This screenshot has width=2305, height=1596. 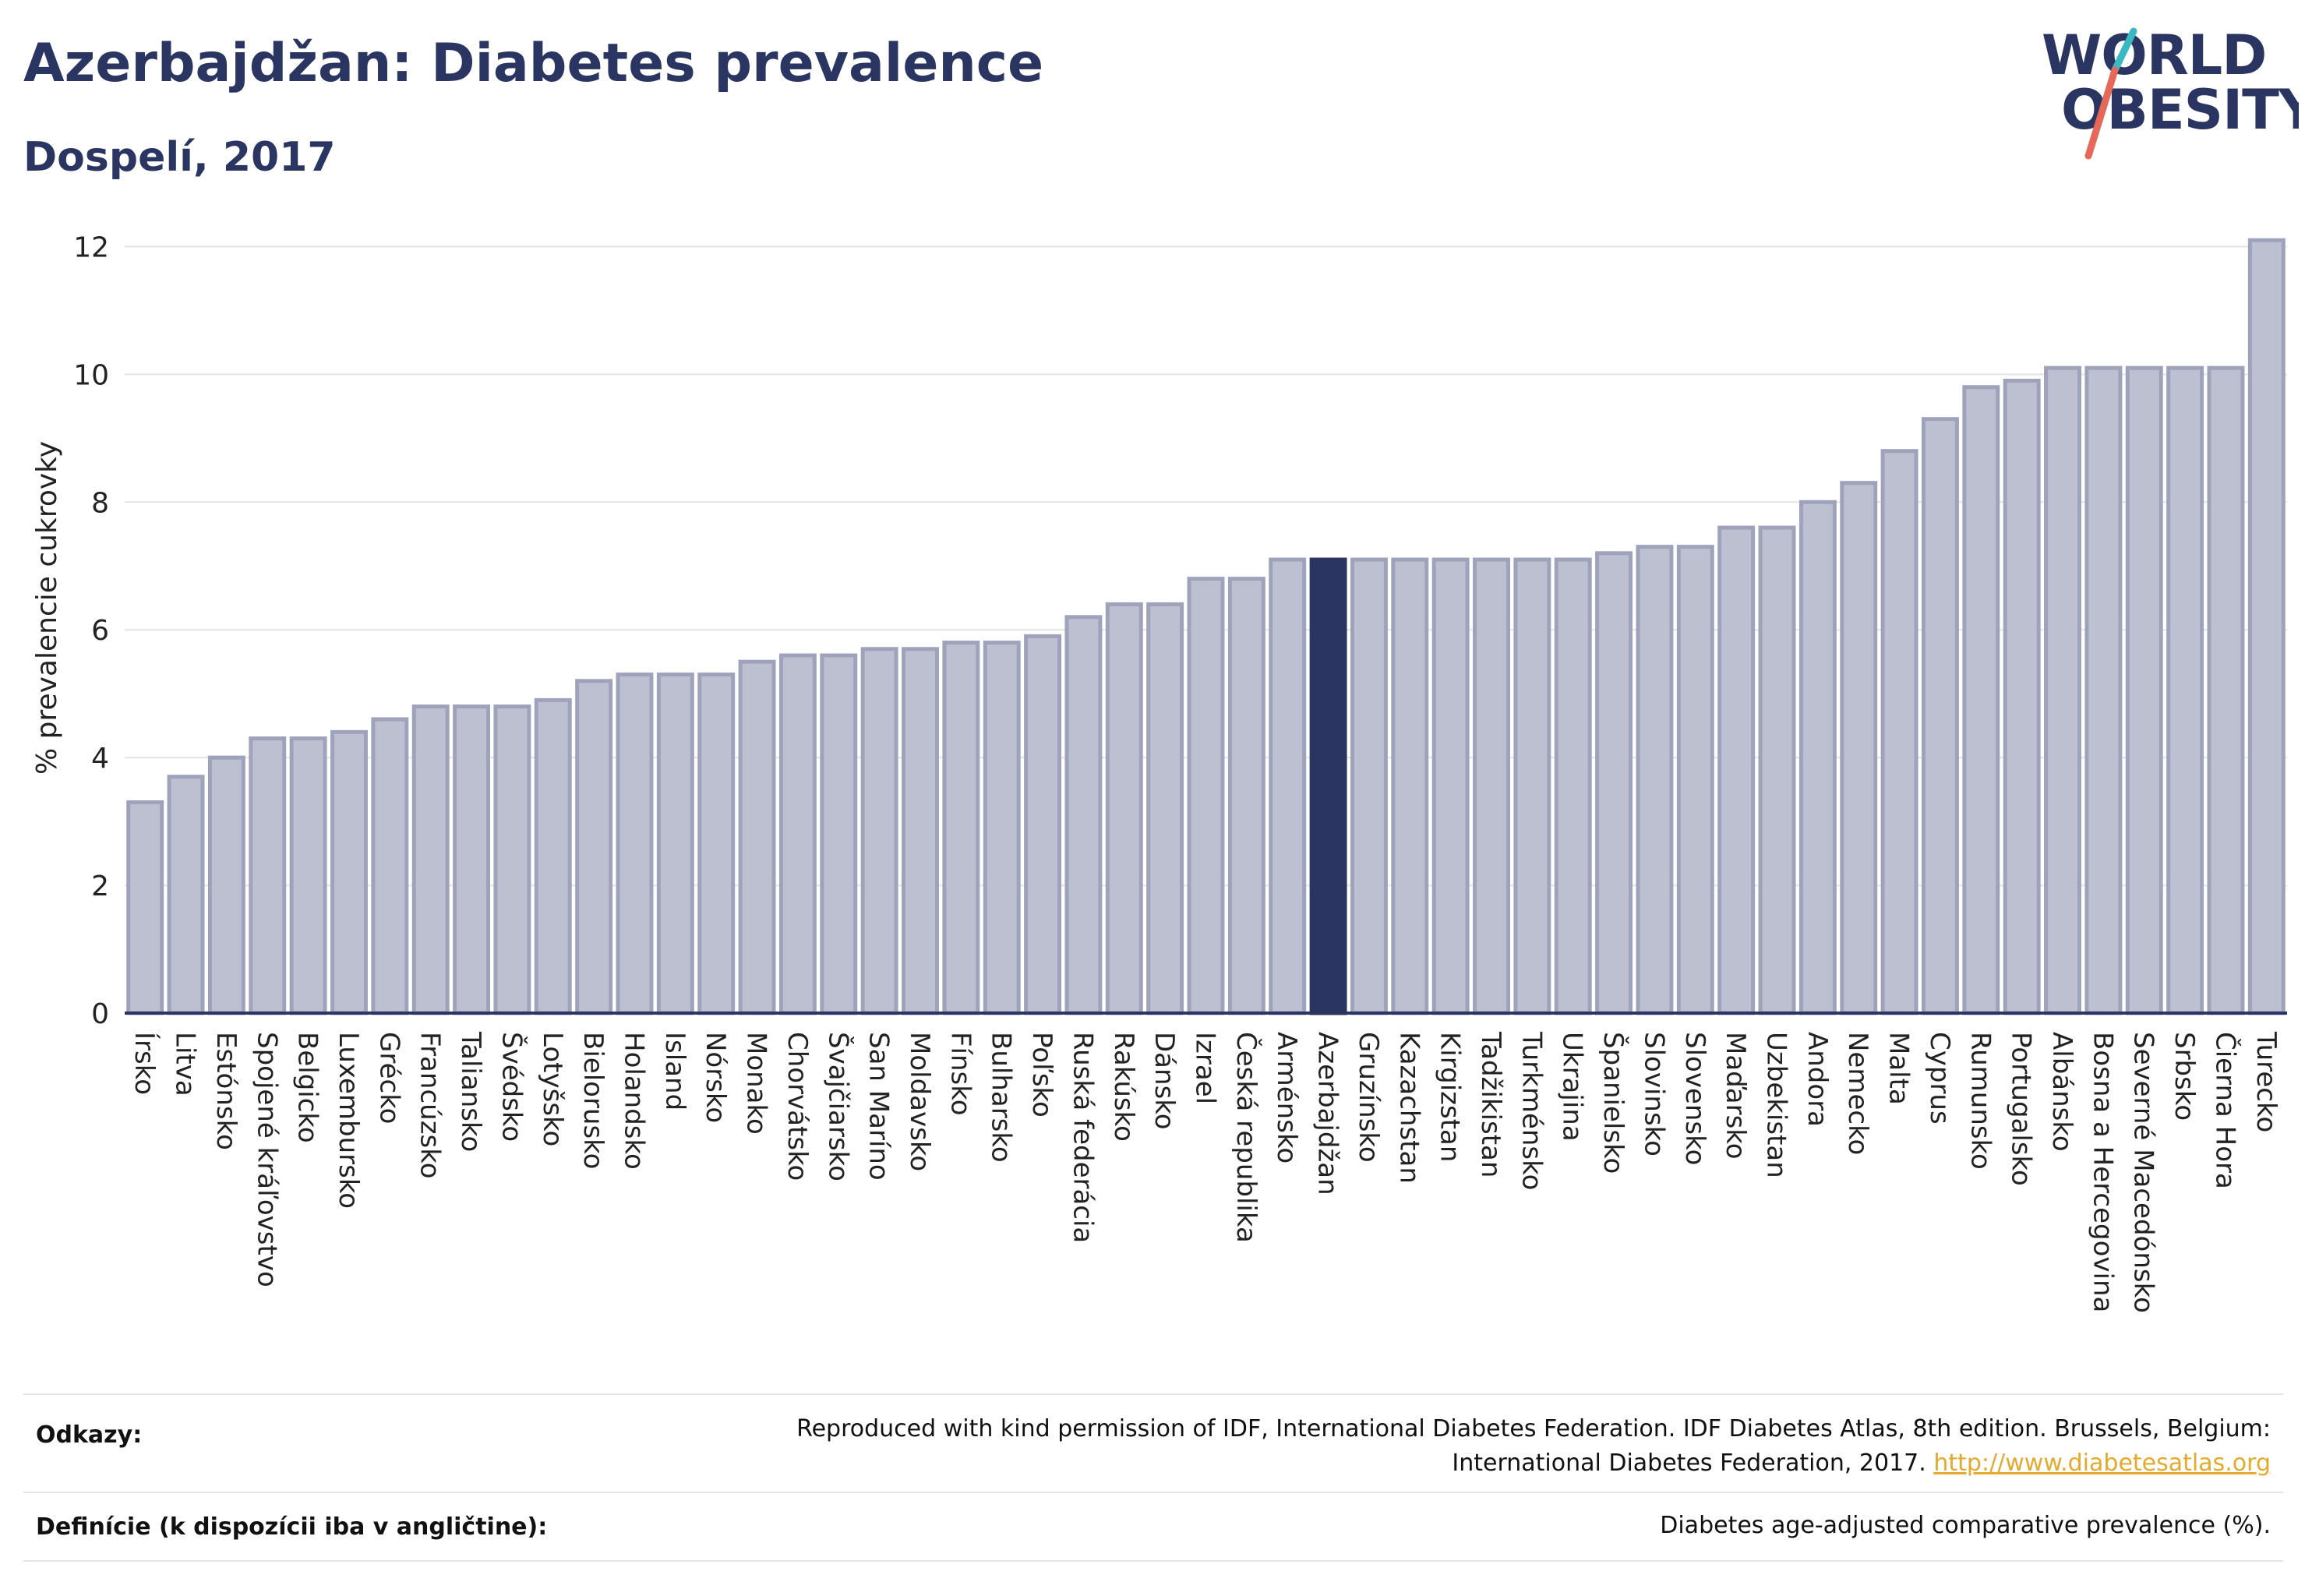 I want to click on x-tick-label: Maďarsko, so click(x=1735, y=1096).